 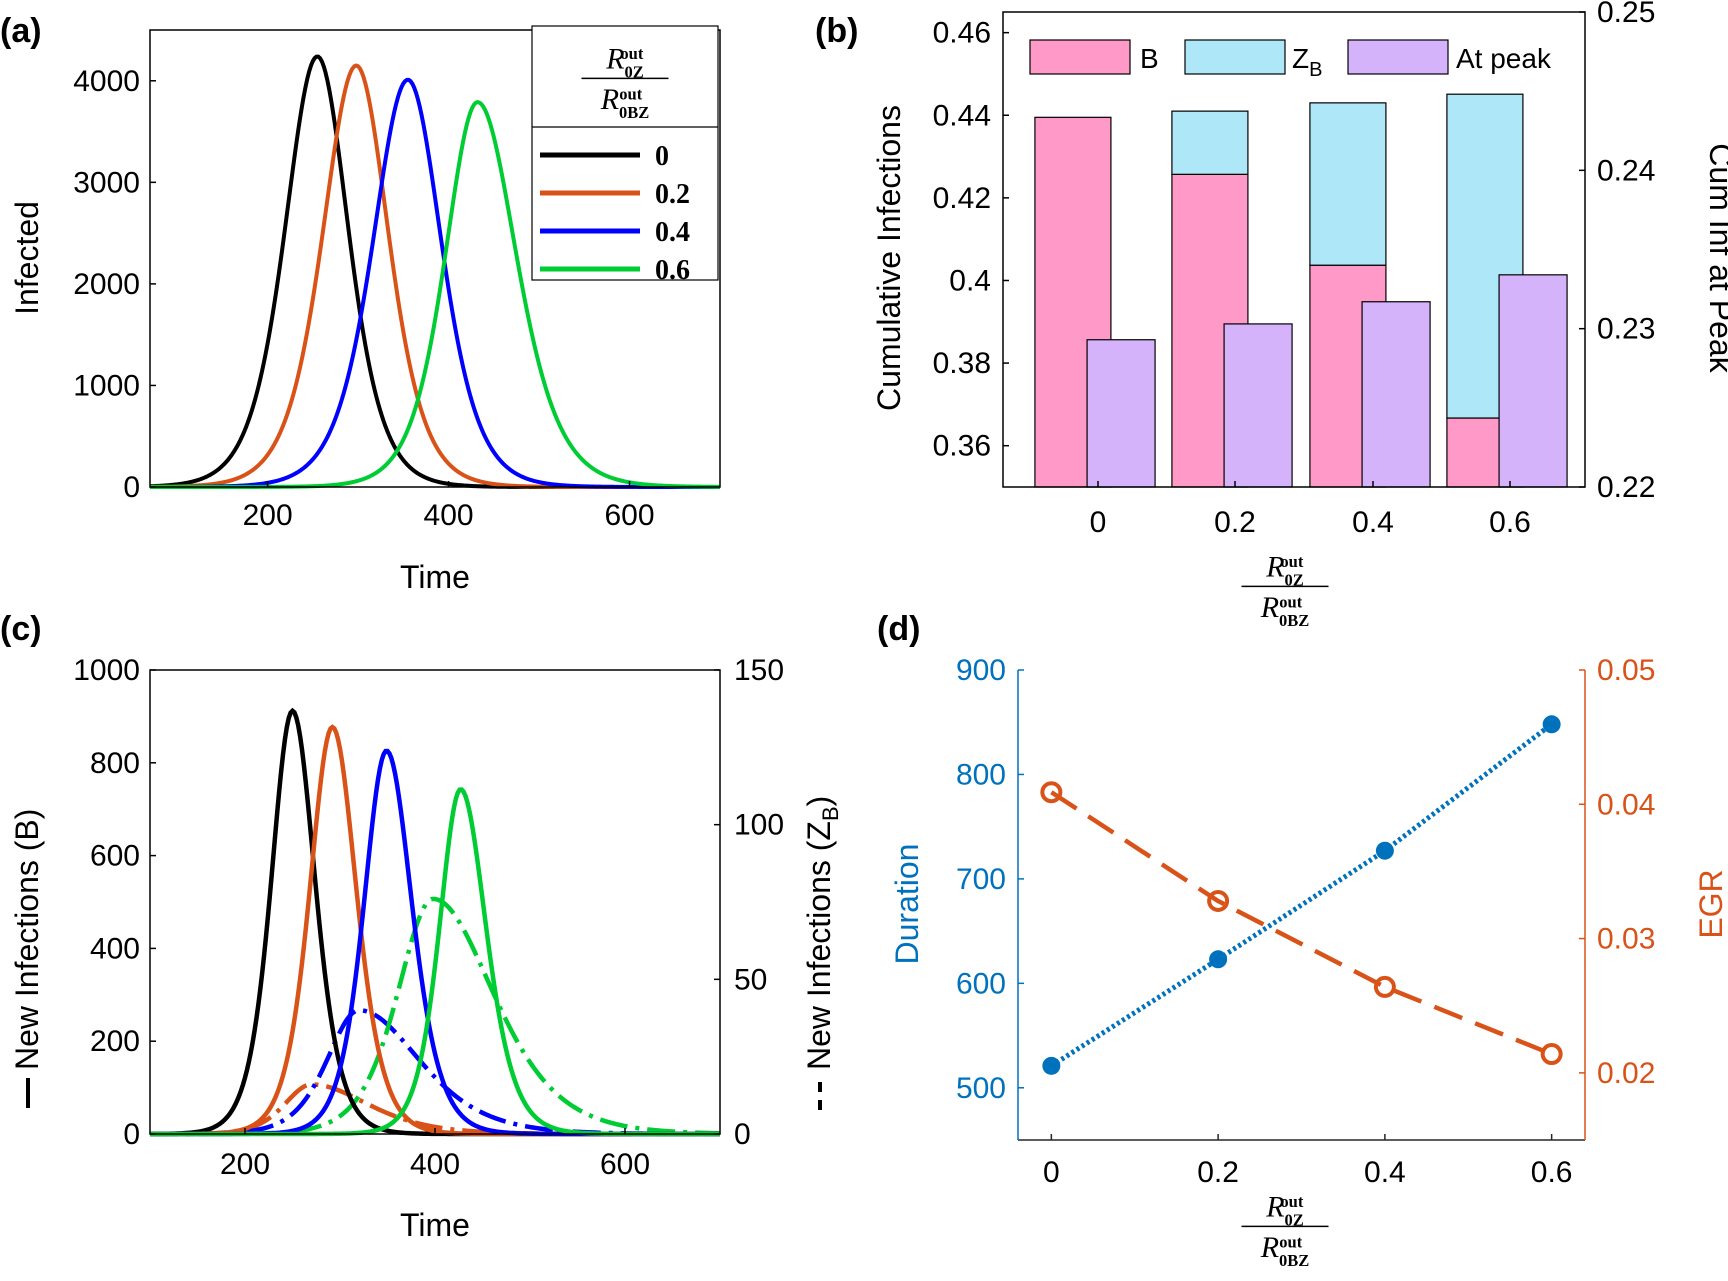 I want to click on panel-d-lines, so click(x=1301, y=895).